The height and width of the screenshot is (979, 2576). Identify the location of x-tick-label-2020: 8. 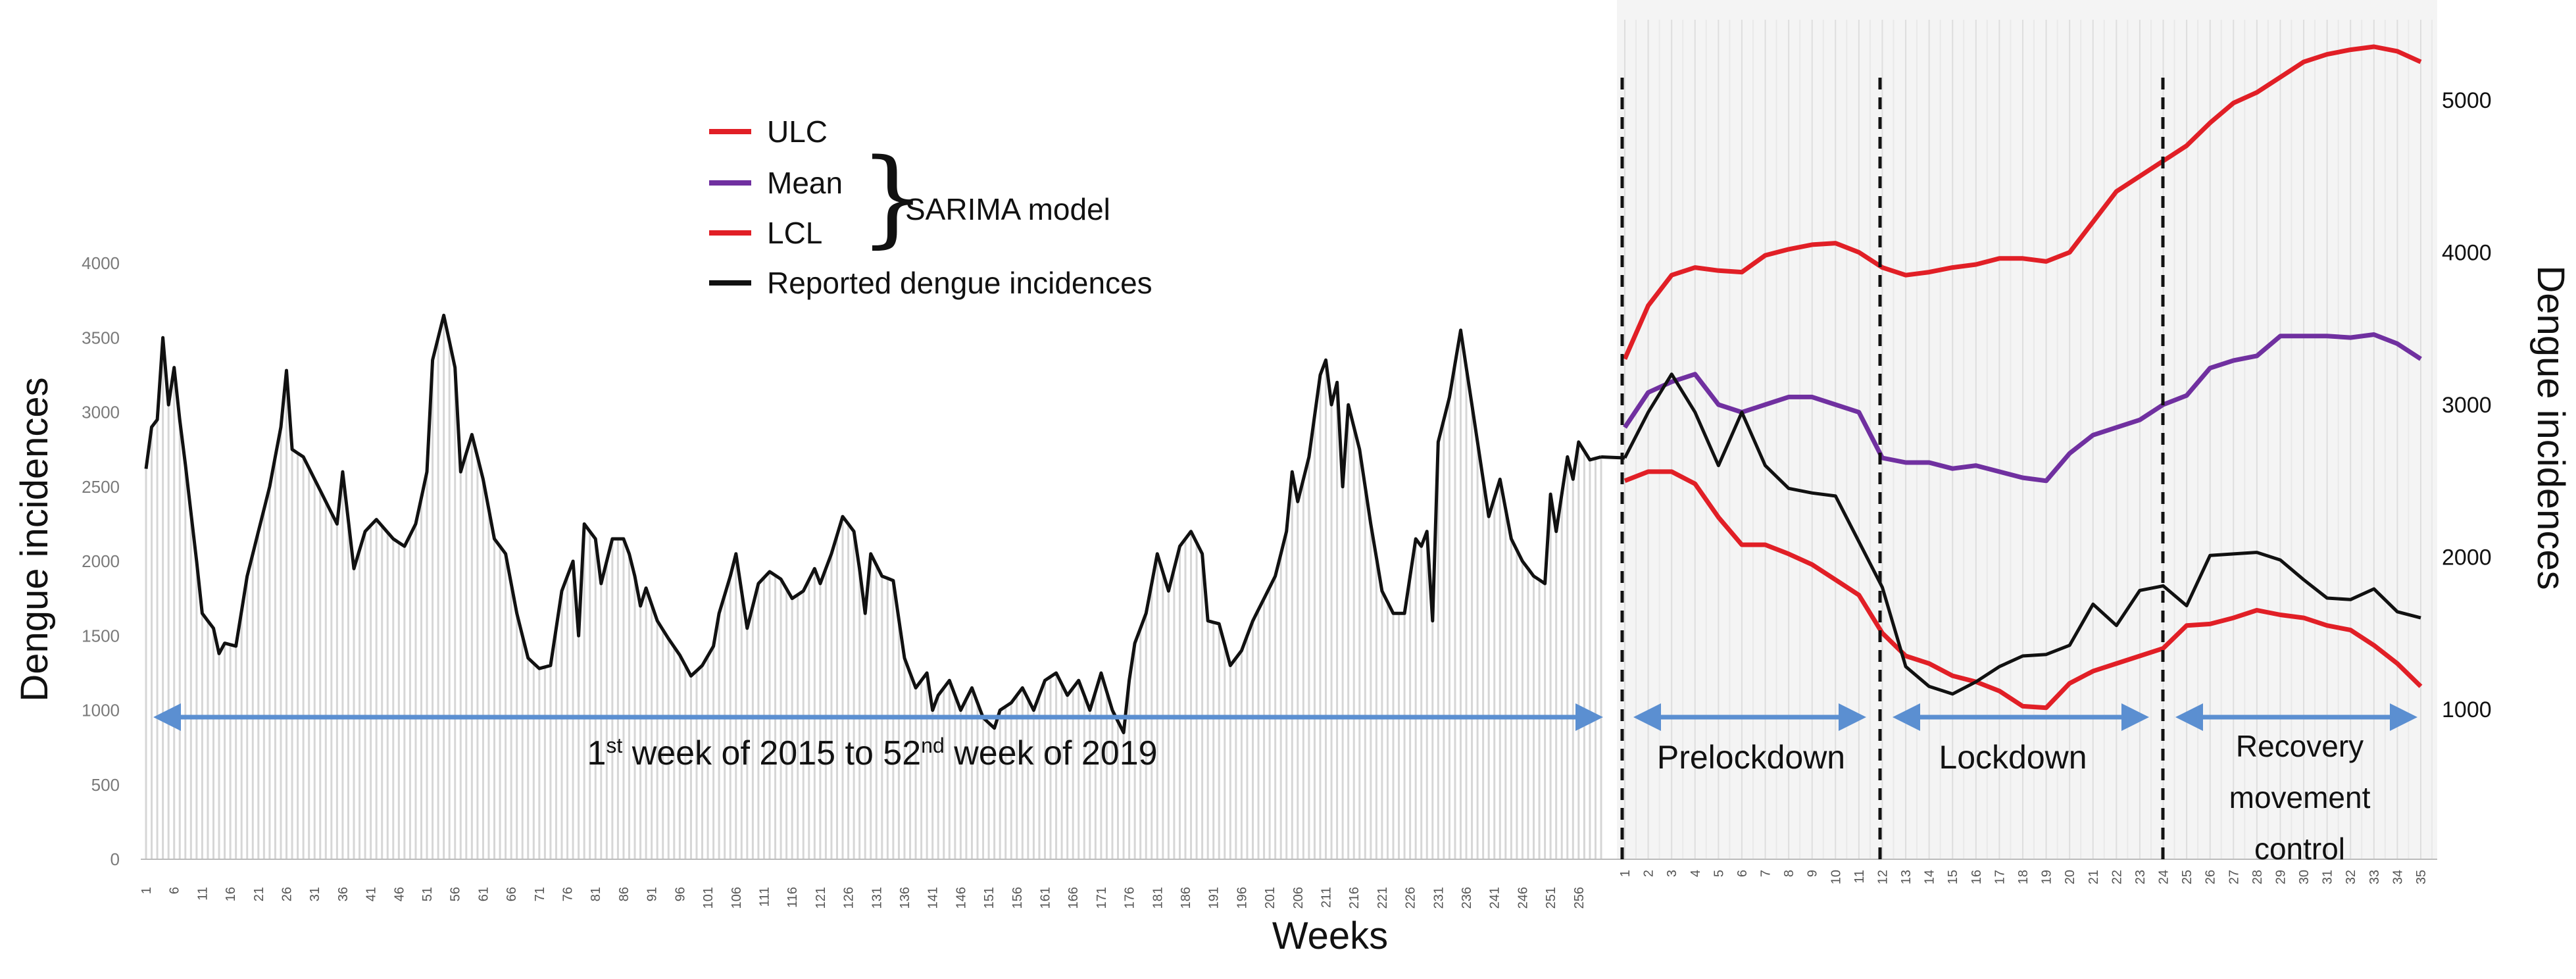
(1789, 873).